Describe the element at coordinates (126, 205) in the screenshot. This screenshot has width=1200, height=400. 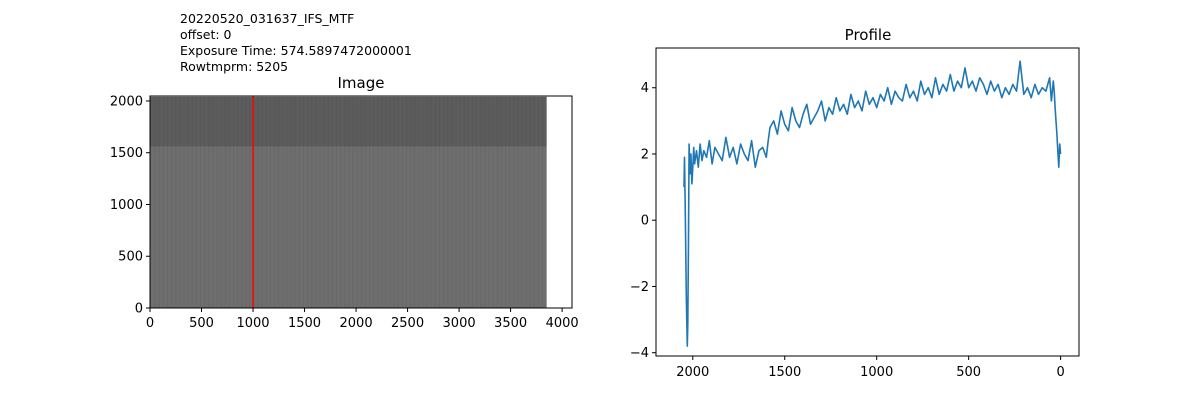
I see `y-tick-label: 1000` at that location.